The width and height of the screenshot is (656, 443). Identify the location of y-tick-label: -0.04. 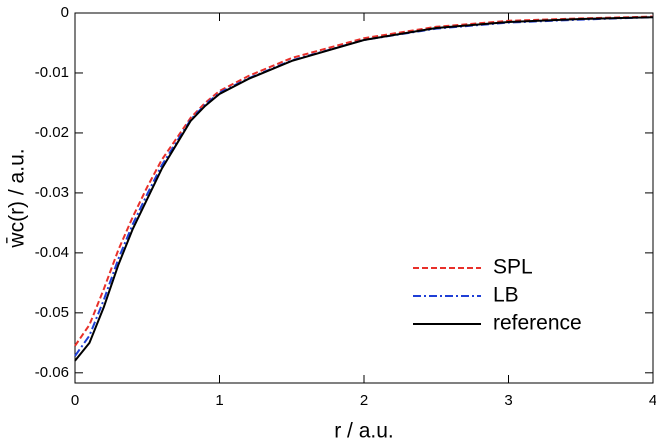
(52, 252).